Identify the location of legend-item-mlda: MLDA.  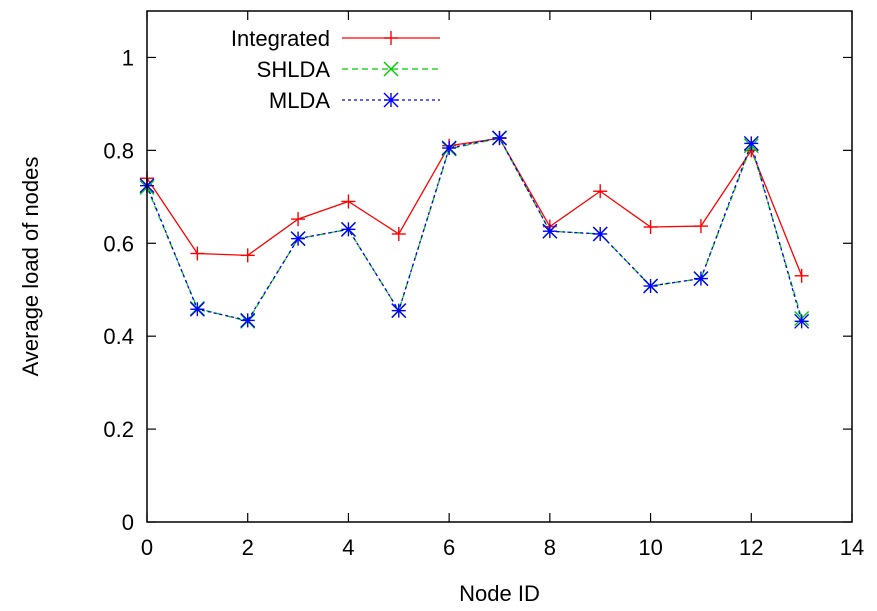
(354, 100).